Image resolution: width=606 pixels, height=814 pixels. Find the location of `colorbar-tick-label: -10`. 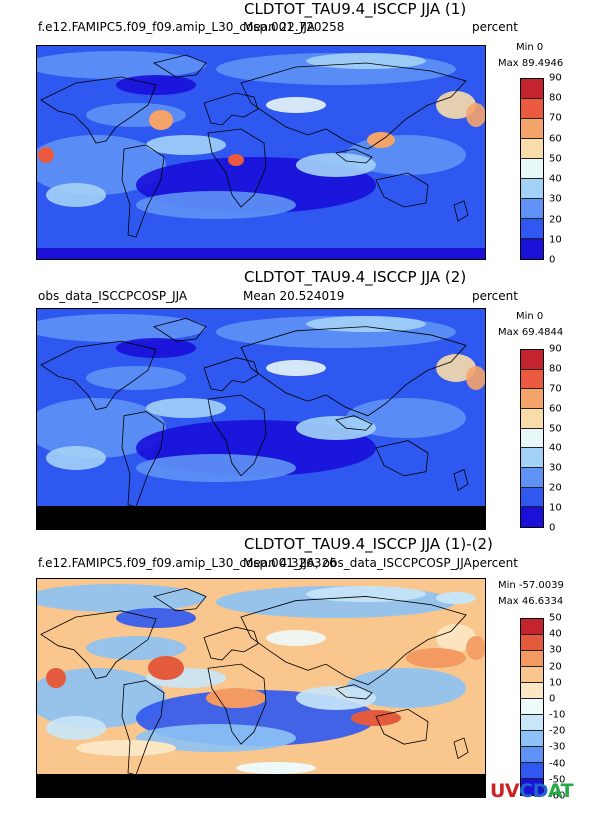

colorbar-tick-label: -10 is located at coordinates (557, 715).